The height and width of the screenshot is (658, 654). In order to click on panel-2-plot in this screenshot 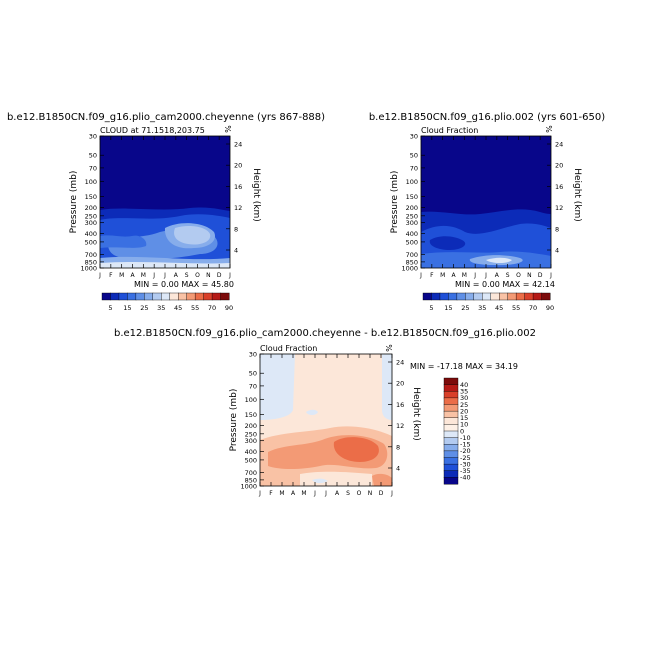, I will do `click(486, 202)`.